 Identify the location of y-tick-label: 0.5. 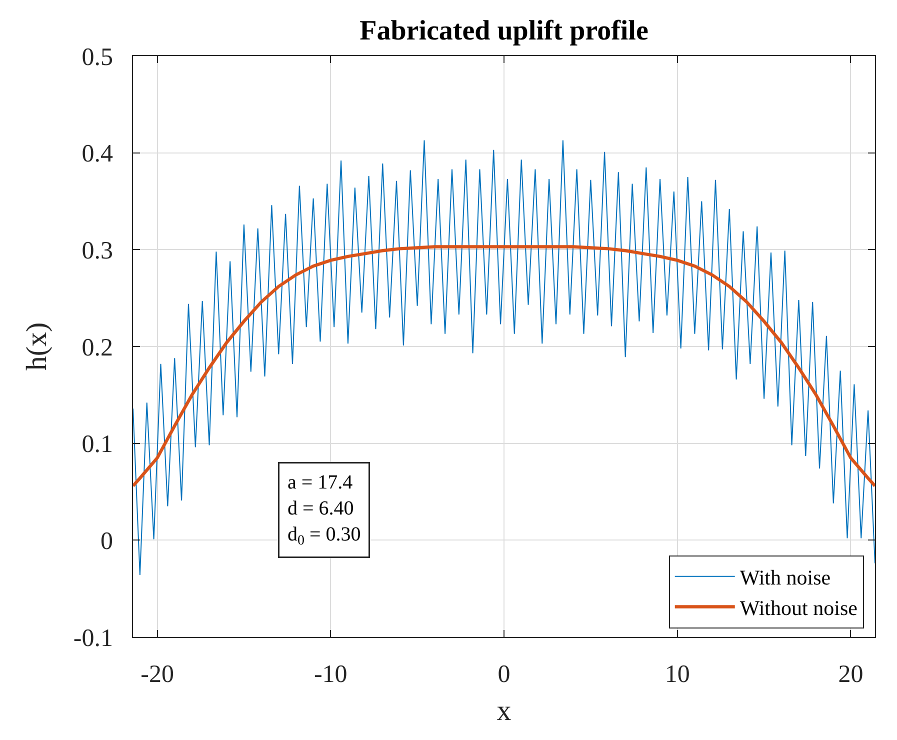
(97, 57).